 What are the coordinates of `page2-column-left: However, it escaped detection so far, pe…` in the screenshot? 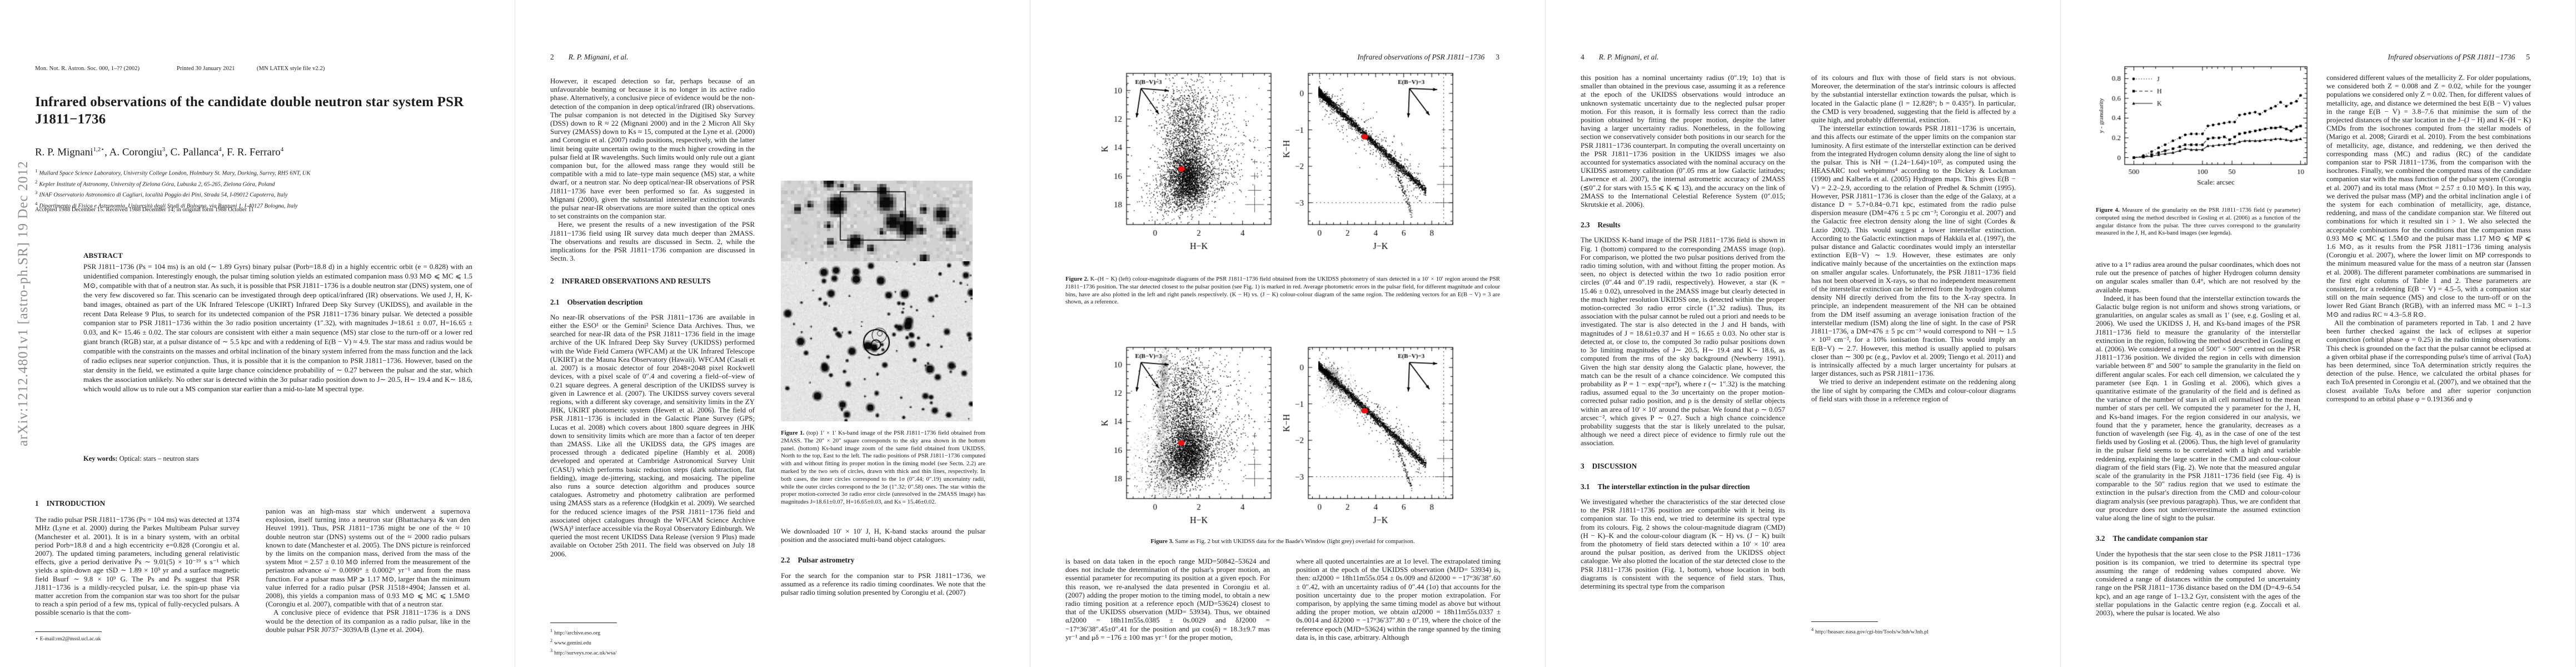 It's located at (652, 317).